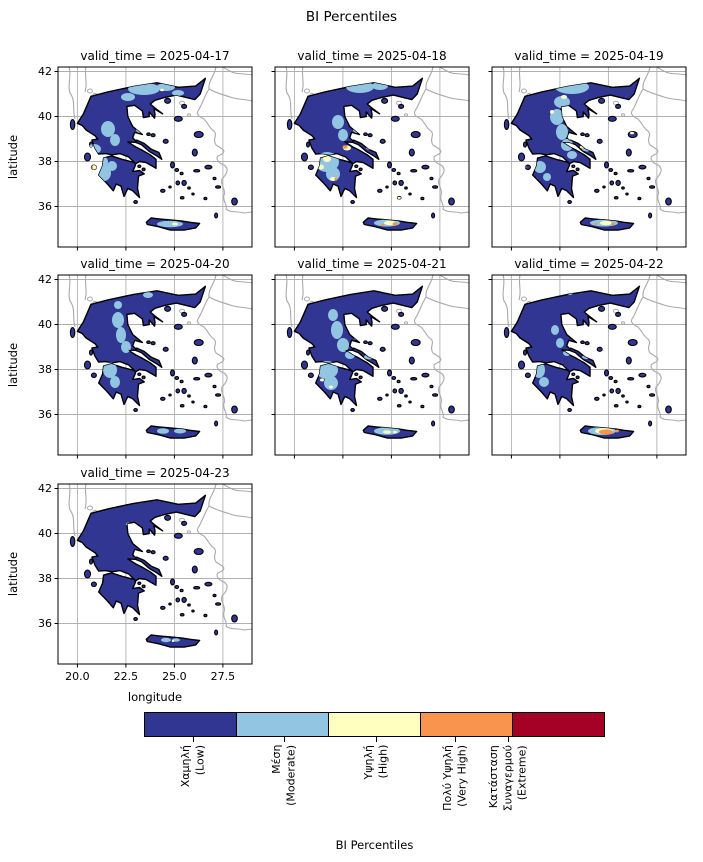  I want to click on facet-title: valid_time = 2025-04-20, so click(155, 264).